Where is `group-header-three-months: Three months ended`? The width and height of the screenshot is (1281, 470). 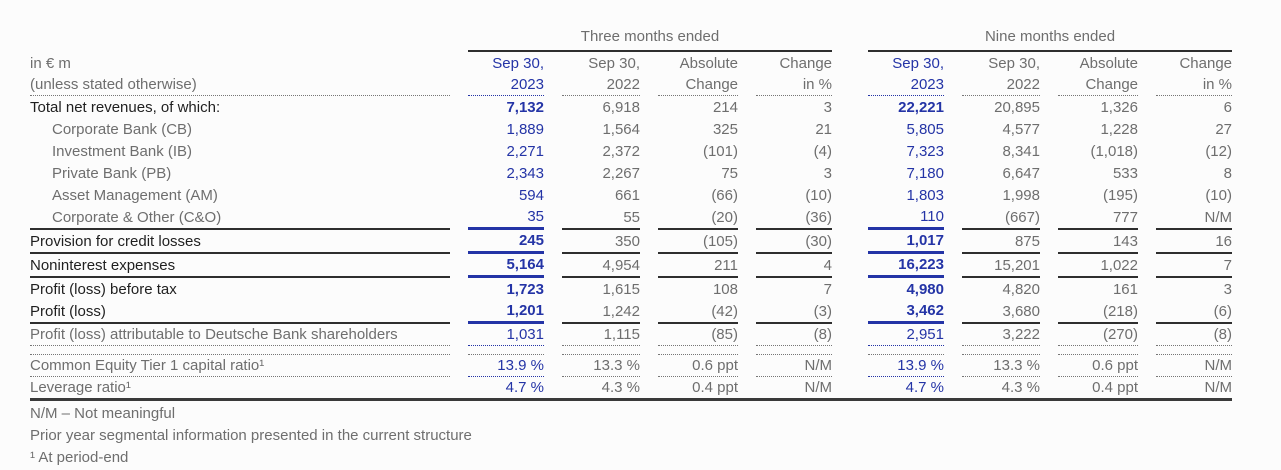
group-header-three-months: Three months ended is located at coordinates (650, 39).